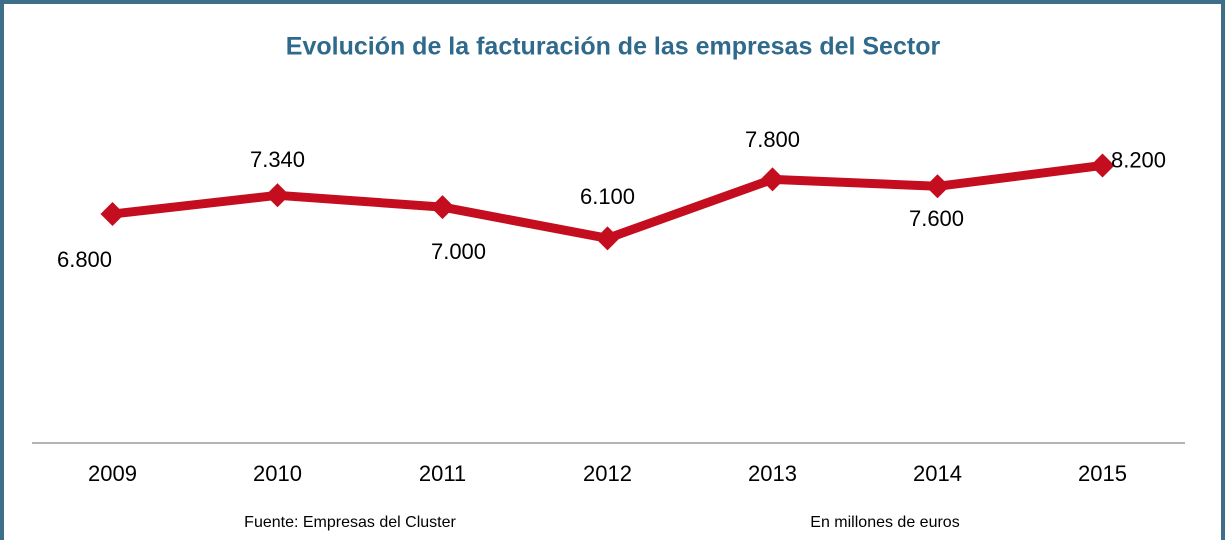  I want to click on data-label: 7.800, so click(772, 139).